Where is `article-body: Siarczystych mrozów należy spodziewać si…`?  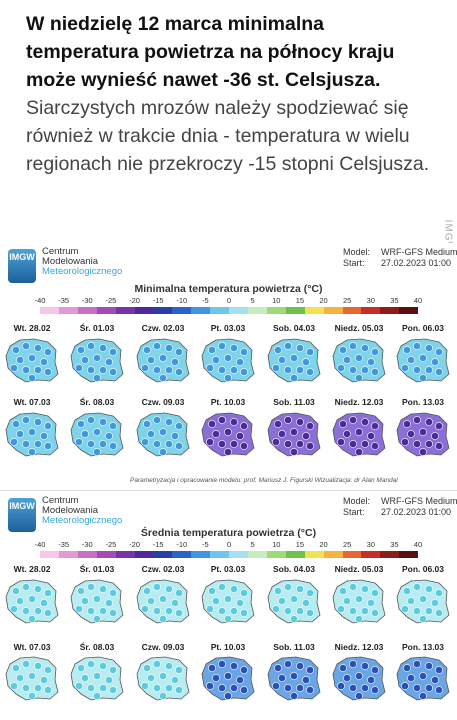
article-body: Siarczystych mrozów należy spodziewać si… is located at coordinates (228, 136).